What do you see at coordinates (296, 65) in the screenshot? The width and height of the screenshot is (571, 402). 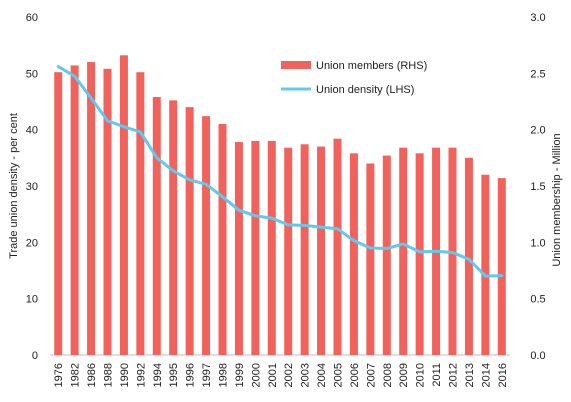 I see `legend-swatch-union-members` at bounding box center [296, 65].